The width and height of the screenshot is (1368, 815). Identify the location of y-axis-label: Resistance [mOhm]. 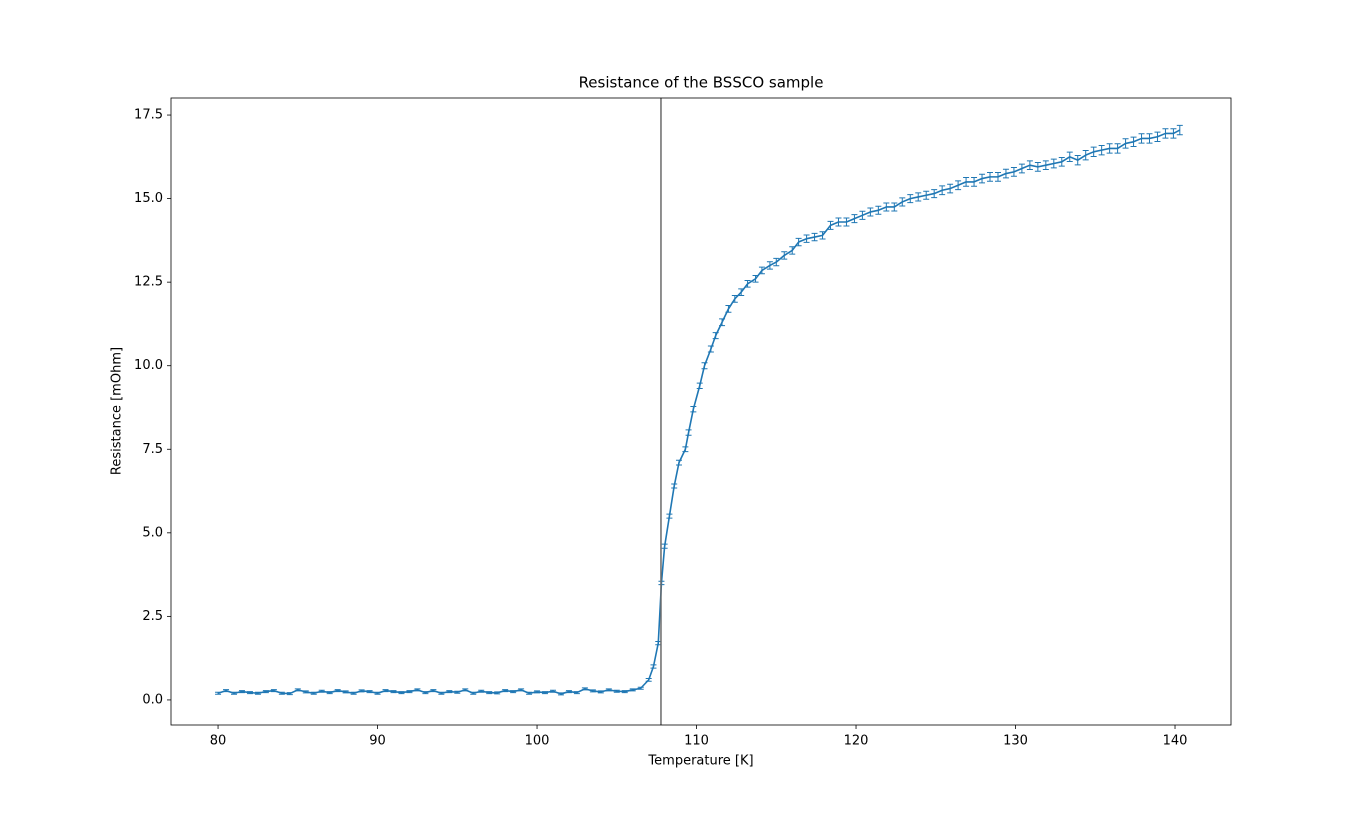
(117, 411).